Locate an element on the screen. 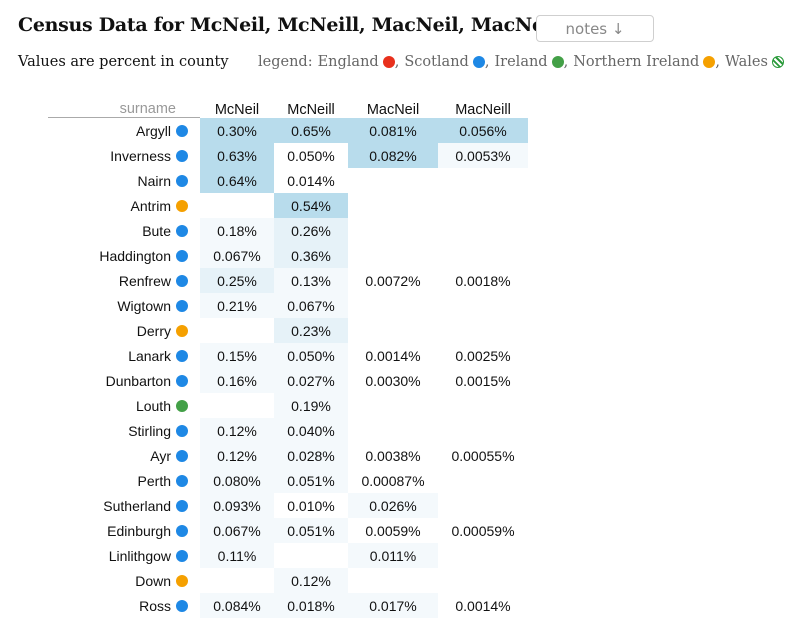 This screenshot has width=785, height=632. table-row: Stirling 0.12% 0.040% is located at coordinates (288, 430).